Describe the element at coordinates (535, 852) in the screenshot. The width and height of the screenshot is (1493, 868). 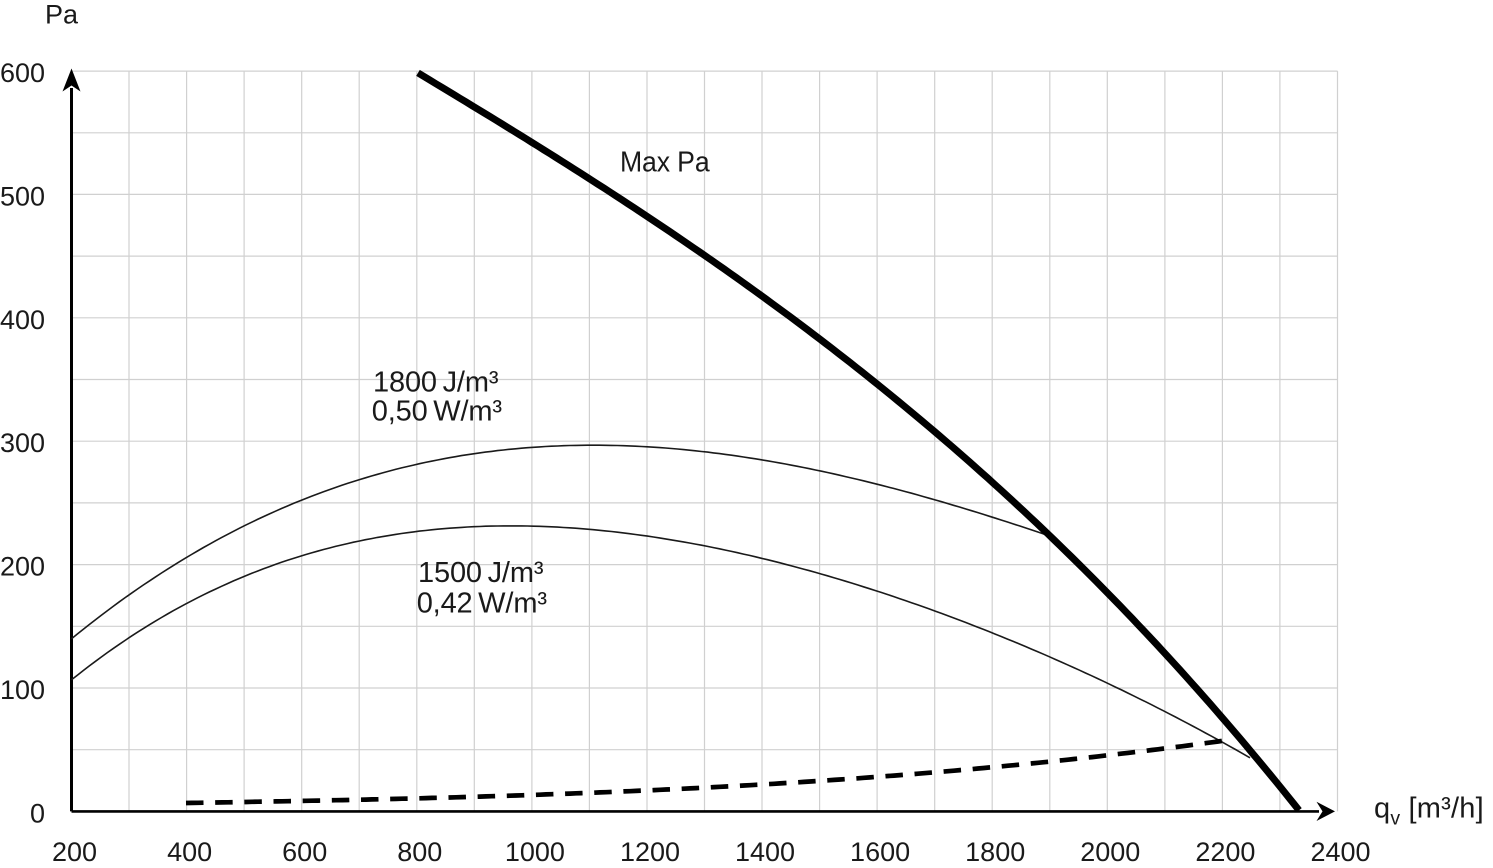
I see `svg-text: 1000` at that location.